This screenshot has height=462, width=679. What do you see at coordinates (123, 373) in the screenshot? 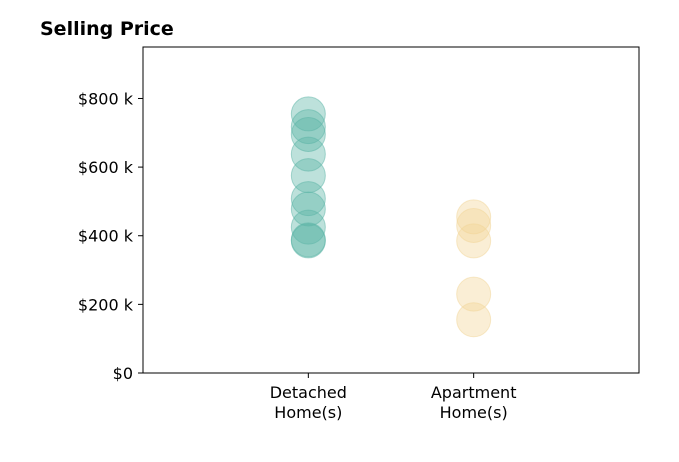
I see `y-tick-label: $0` at bounding box center [123, 373].